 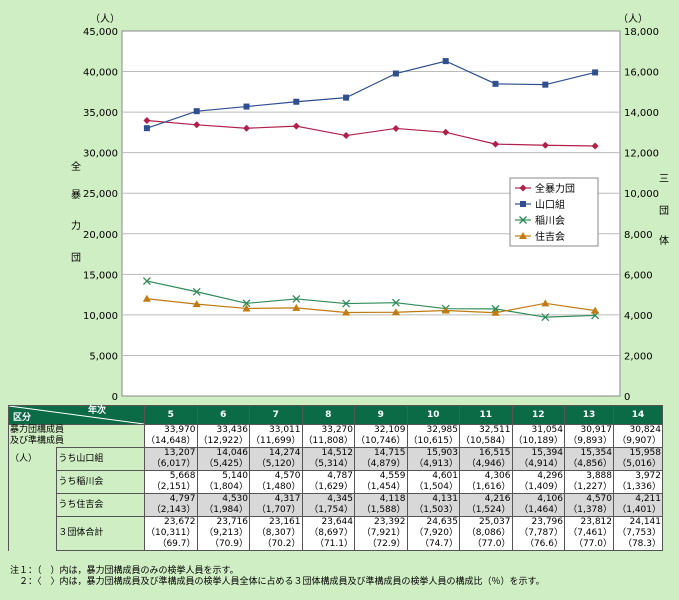 What do you see at coordinates (538, 505) in the screenshot?
I see `table-cell: 4,106 （1,464）` at bounding box center [538, 505].